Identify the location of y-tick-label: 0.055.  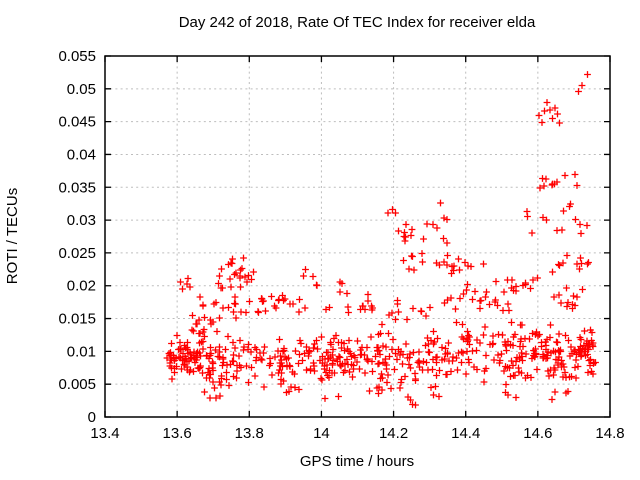
(77, 56).